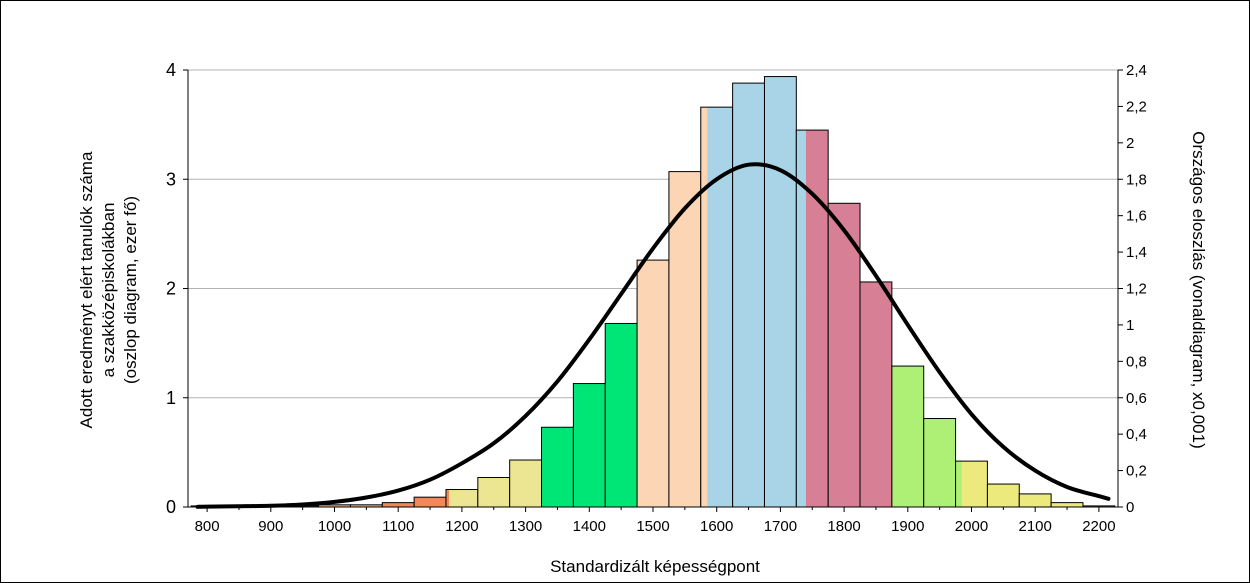  What do you see at coordinates (171, 70) in the screenshot?
I see `left-tick-label-4: 4` at bounding box center [171, 70].